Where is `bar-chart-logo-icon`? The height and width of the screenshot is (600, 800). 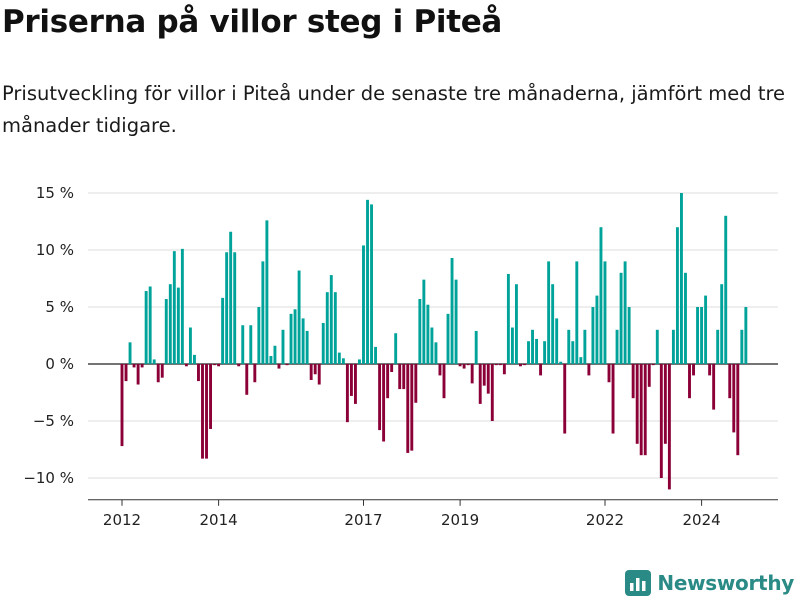 bar-chart-logo-icon is located at coordinates (638, 583).